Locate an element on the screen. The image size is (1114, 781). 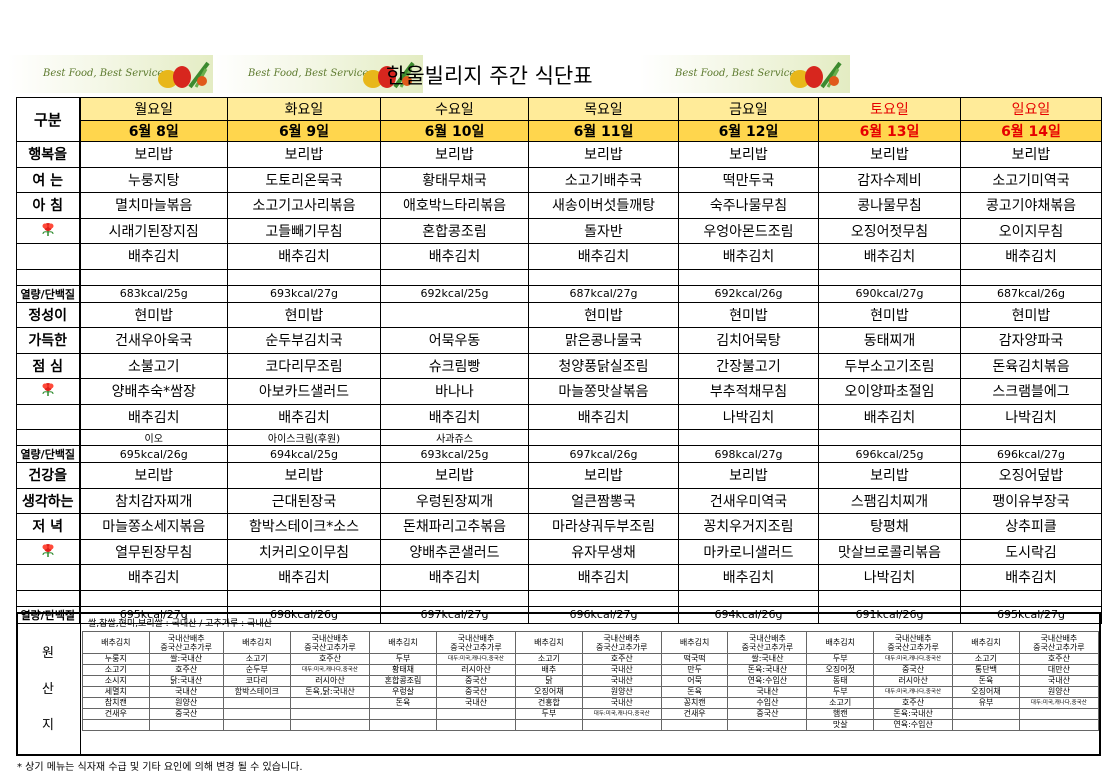
dish-row: 행복을 보리밥 보리밥 보리밥 보리밥 보리밥 보리밥 보리밥 is located at coordinates (559, 154).